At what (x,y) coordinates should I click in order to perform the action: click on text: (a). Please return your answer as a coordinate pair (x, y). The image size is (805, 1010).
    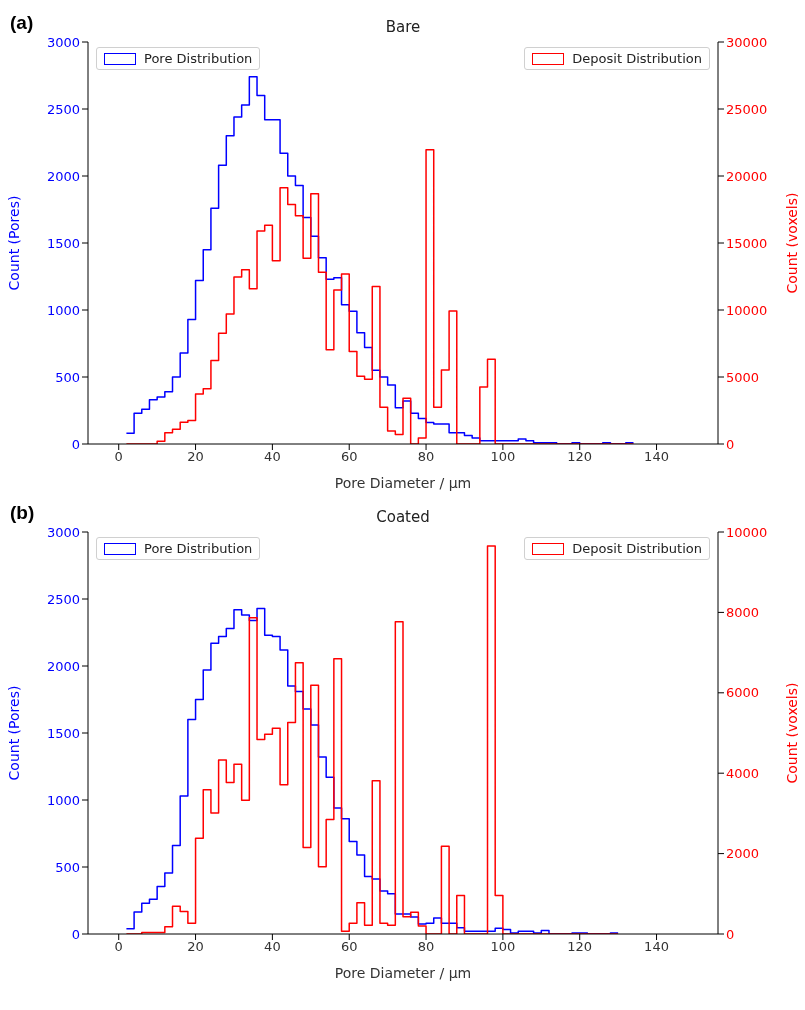
    Looking at the image, I should click on (22, 23).